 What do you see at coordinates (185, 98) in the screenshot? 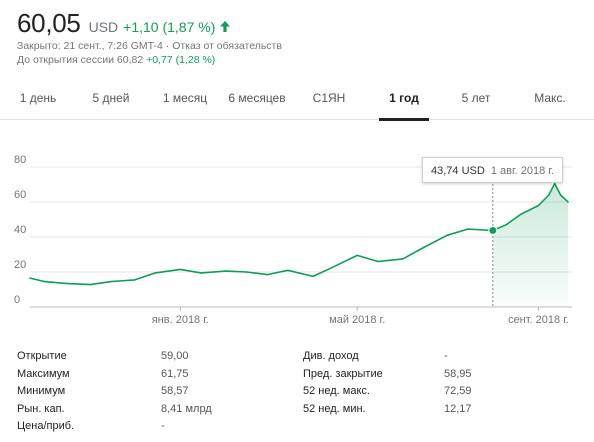
I see `tab-1-month: 1 месяц` at bounding box center [185, 98].